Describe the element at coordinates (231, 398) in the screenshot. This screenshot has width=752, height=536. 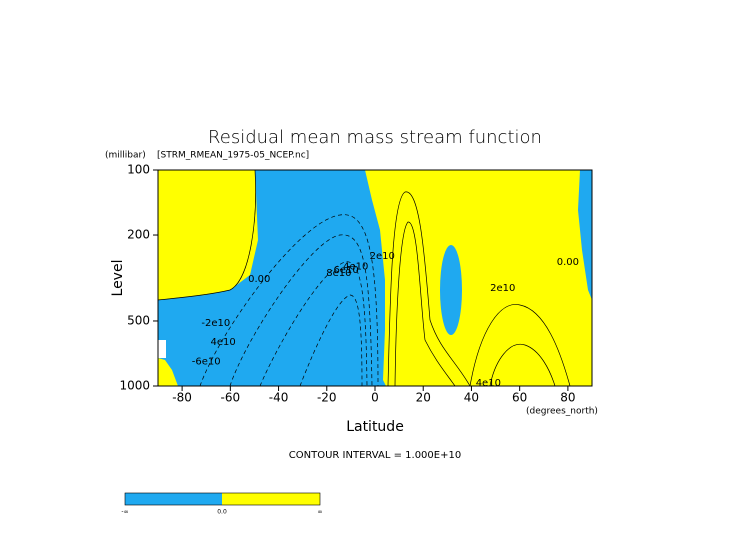
I see `x-tick-label: -60` at that location.